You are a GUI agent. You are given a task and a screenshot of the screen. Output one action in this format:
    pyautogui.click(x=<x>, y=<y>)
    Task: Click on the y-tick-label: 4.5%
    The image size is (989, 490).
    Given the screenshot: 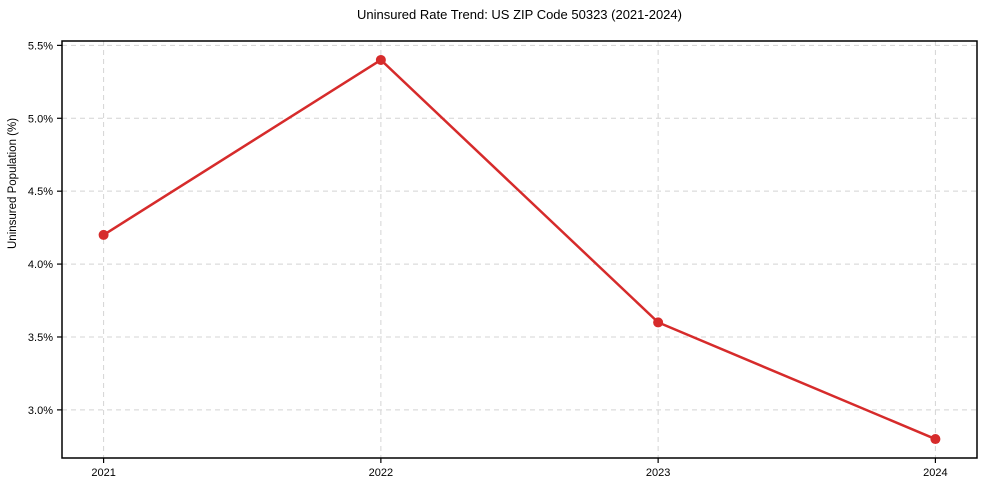 What is the action you would take?
    pyautogui.click(x=40, y=192)
    